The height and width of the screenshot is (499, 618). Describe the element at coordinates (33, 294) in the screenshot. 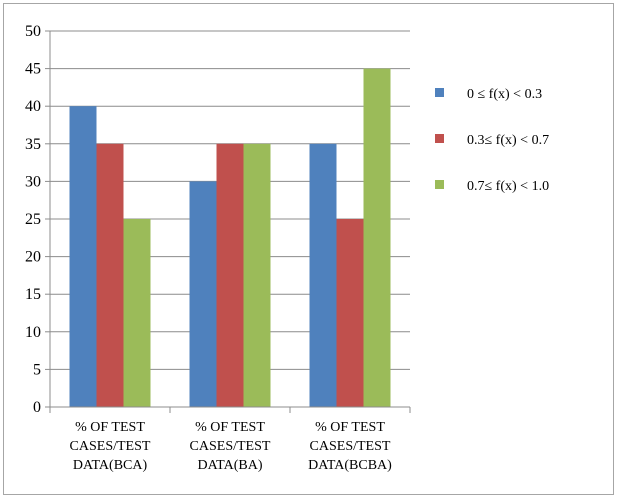

I see `y-tick-label: 15` at that location.